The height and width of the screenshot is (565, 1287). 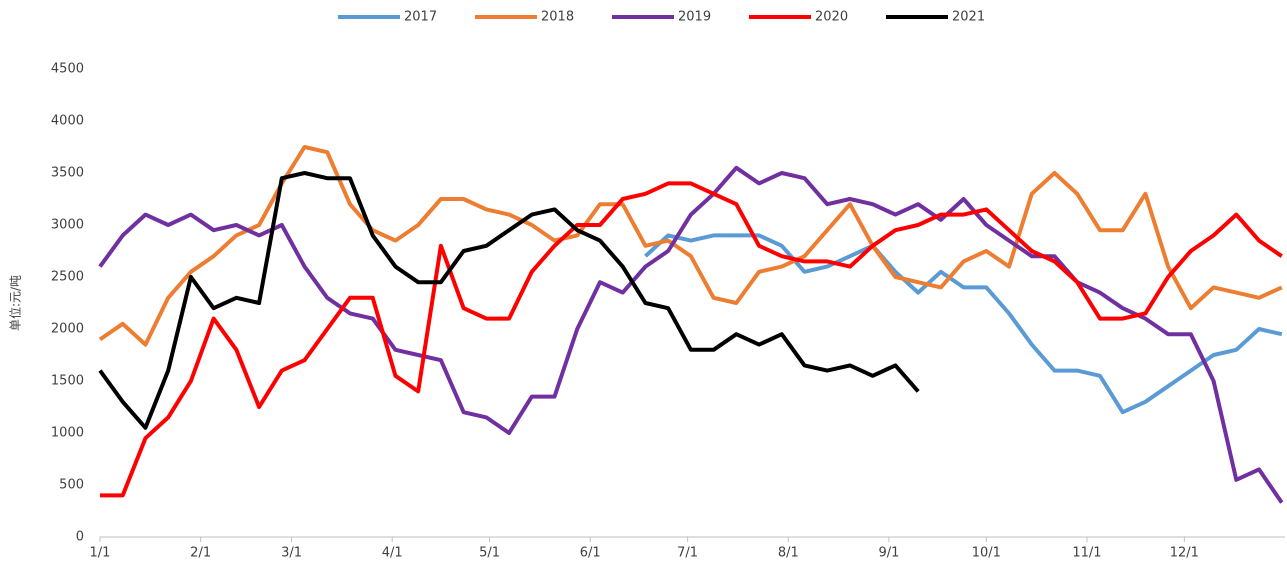 I want to click on x-tick-label: 9/1, so click(x=888, y=553).